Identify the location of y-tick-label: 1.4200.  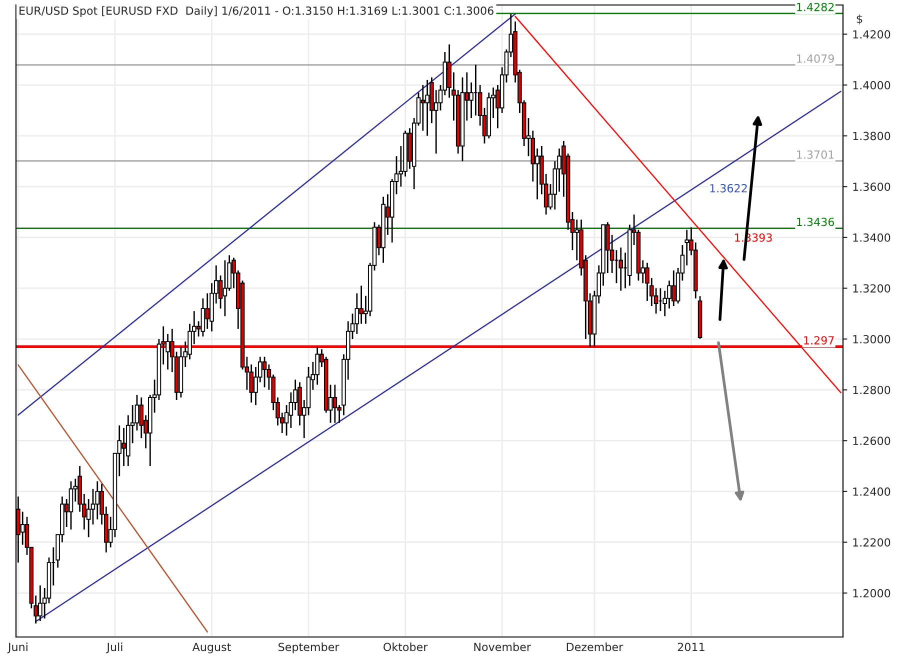
(871, 34).